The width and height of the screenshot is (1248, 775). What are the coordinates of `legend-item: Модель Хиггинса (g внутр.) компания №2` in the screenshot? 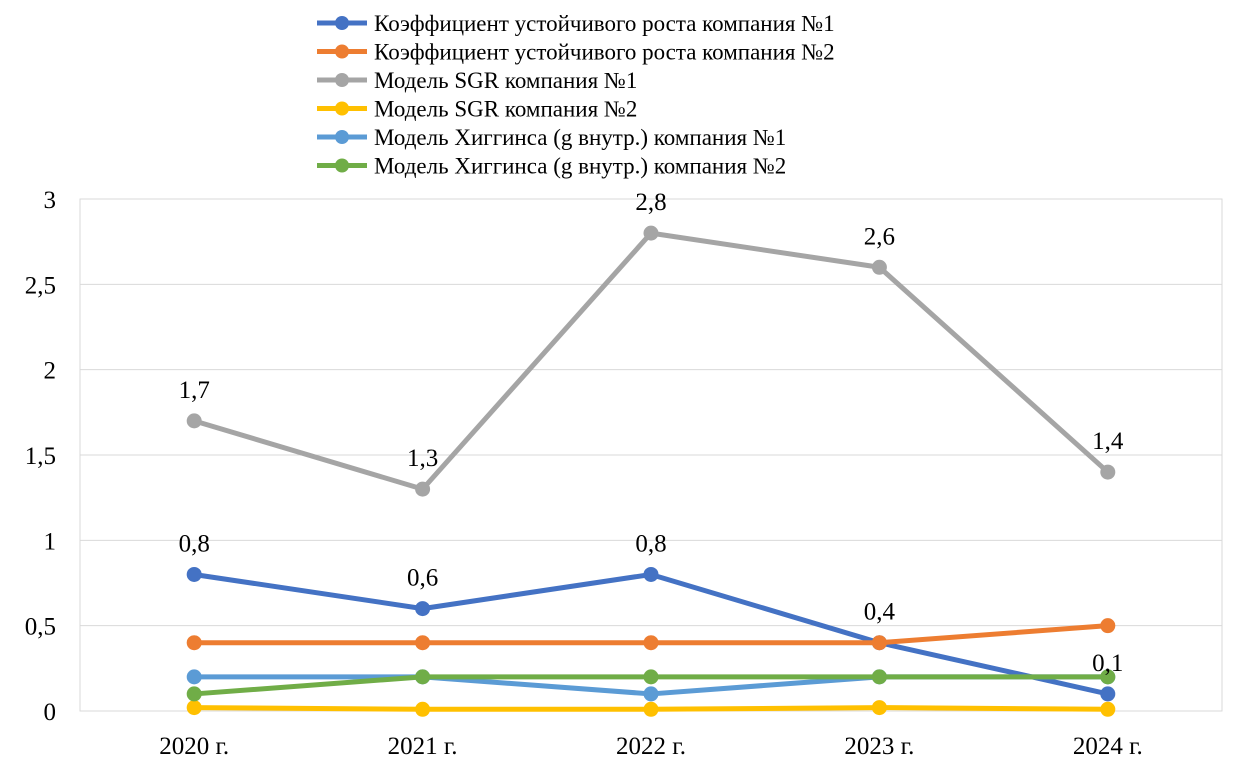 It's located at (551, 166).